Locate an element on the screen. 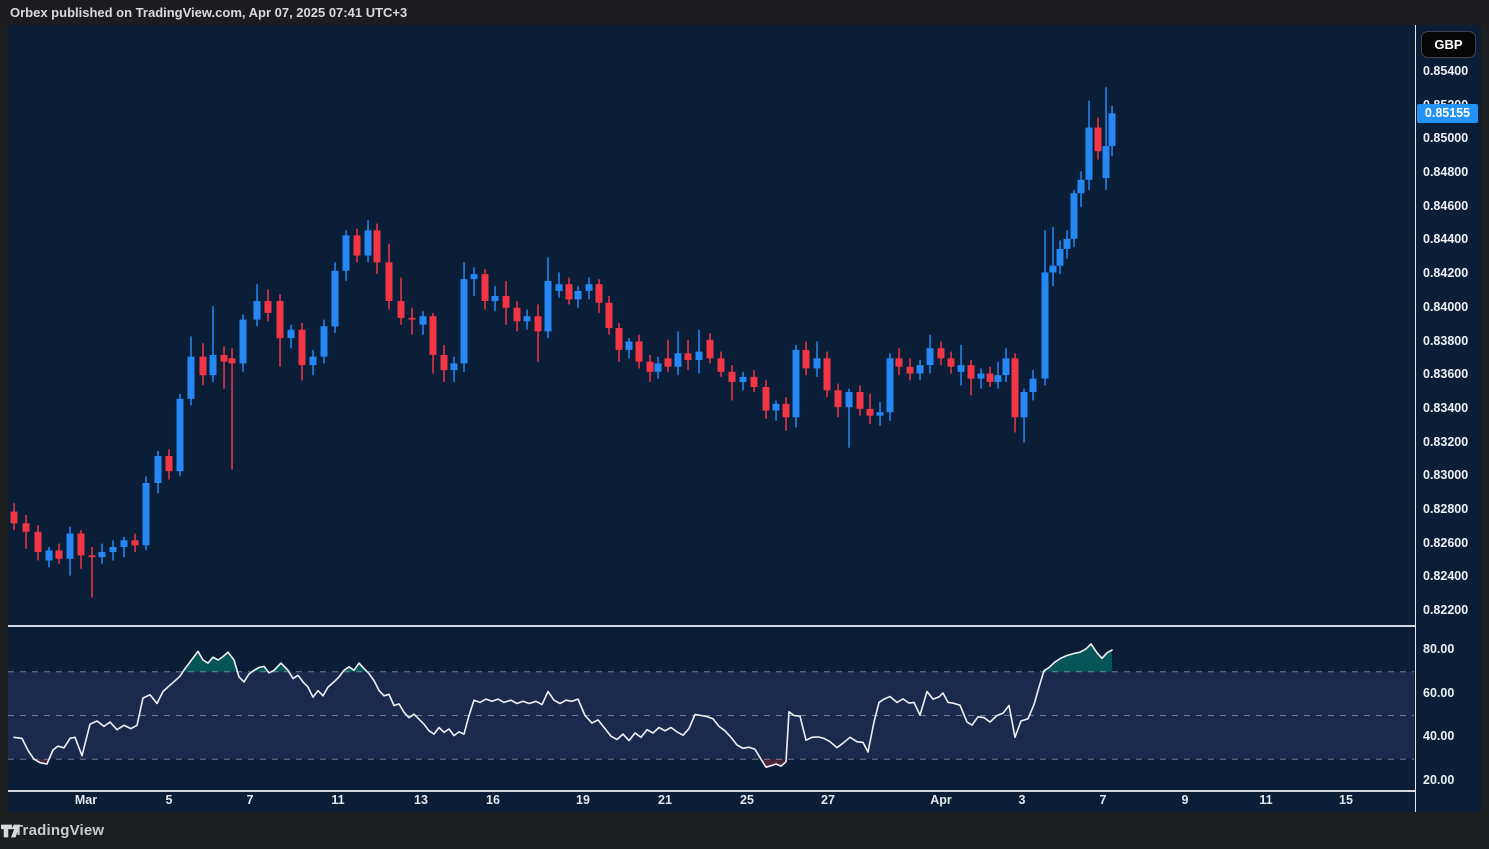  footer-bar: TradingView is located at coordinates (744, 830).